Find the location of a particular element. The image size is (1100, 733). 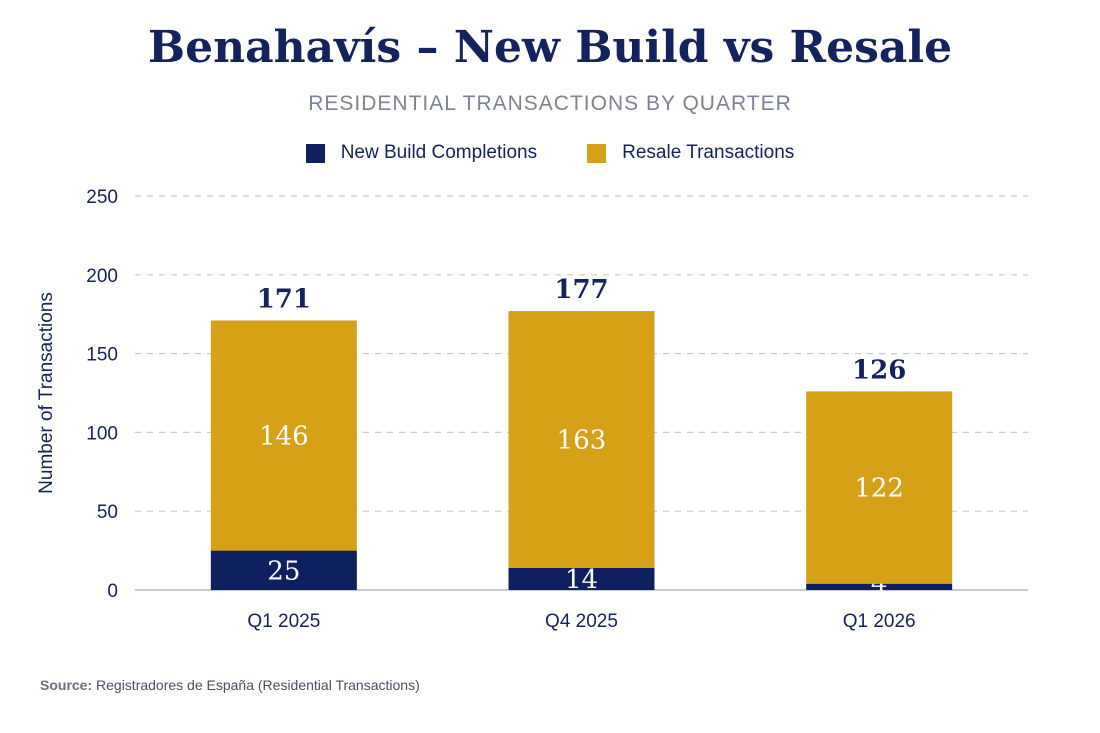

y-tick-label: 200 is located at coordinates (102, 276).